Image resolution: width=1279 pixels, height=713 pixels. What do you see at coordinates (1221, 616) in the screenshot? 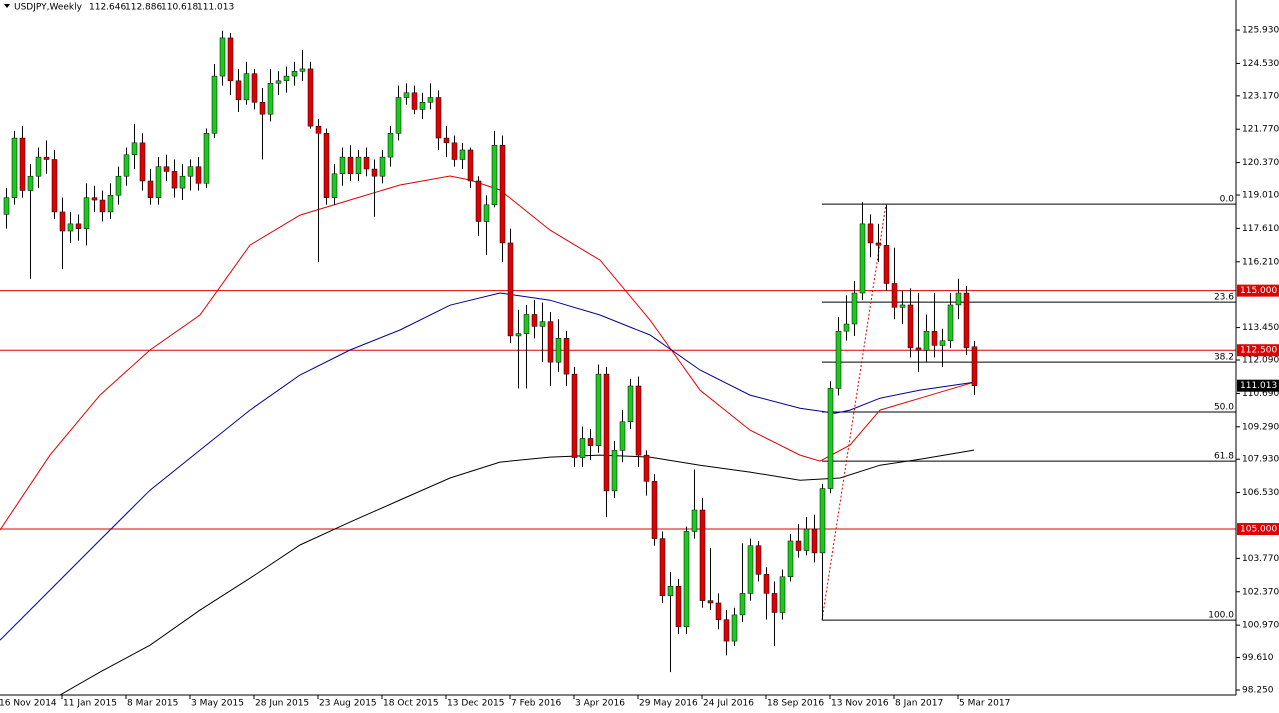
I see `fib-label: 100.0` at bounding box center [1221, 616].